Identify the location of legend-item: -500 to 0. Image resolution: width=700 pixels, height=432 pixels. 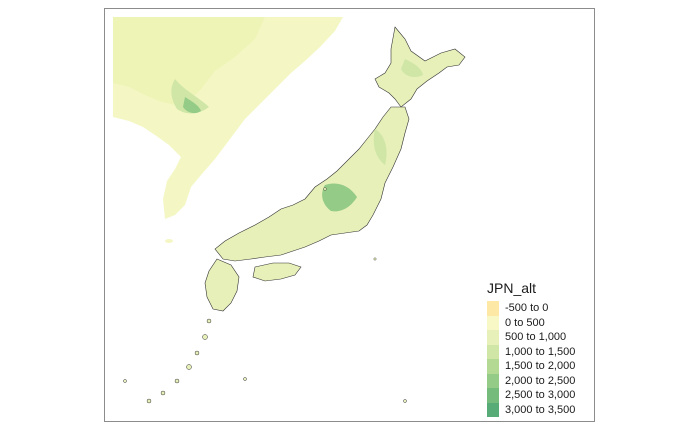
(537, 308).